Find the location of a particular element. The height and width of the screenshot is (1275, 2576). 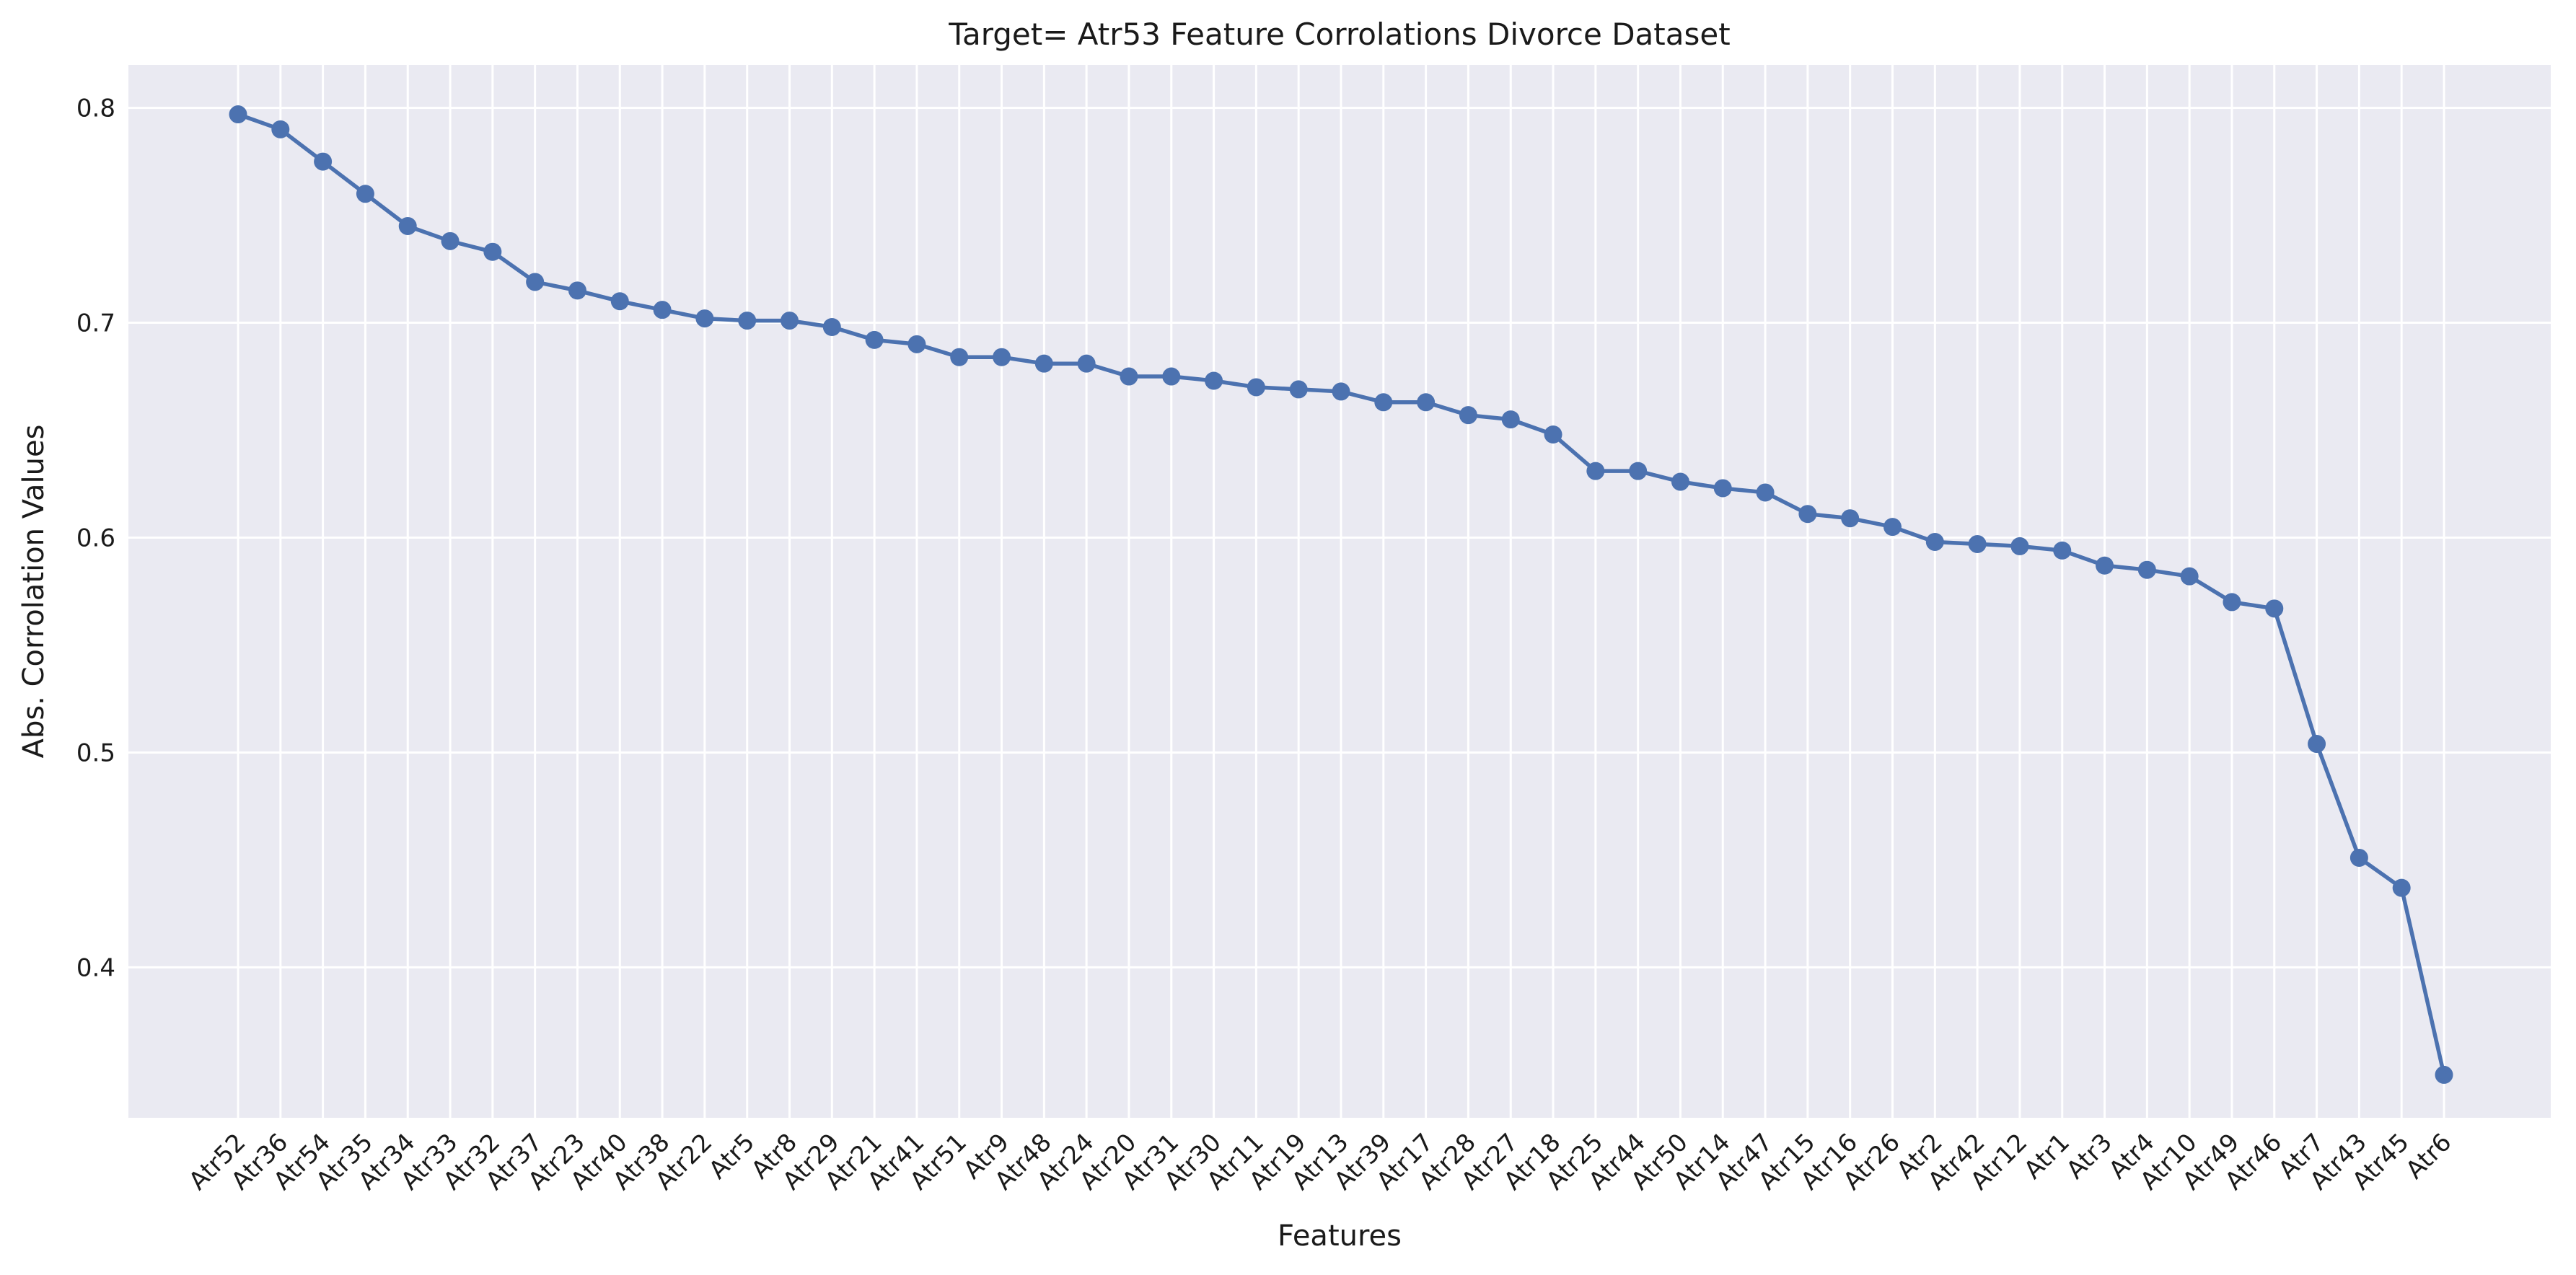

y-axis-label: Abs. Corrolation Values is located at coordinates (33, 592).